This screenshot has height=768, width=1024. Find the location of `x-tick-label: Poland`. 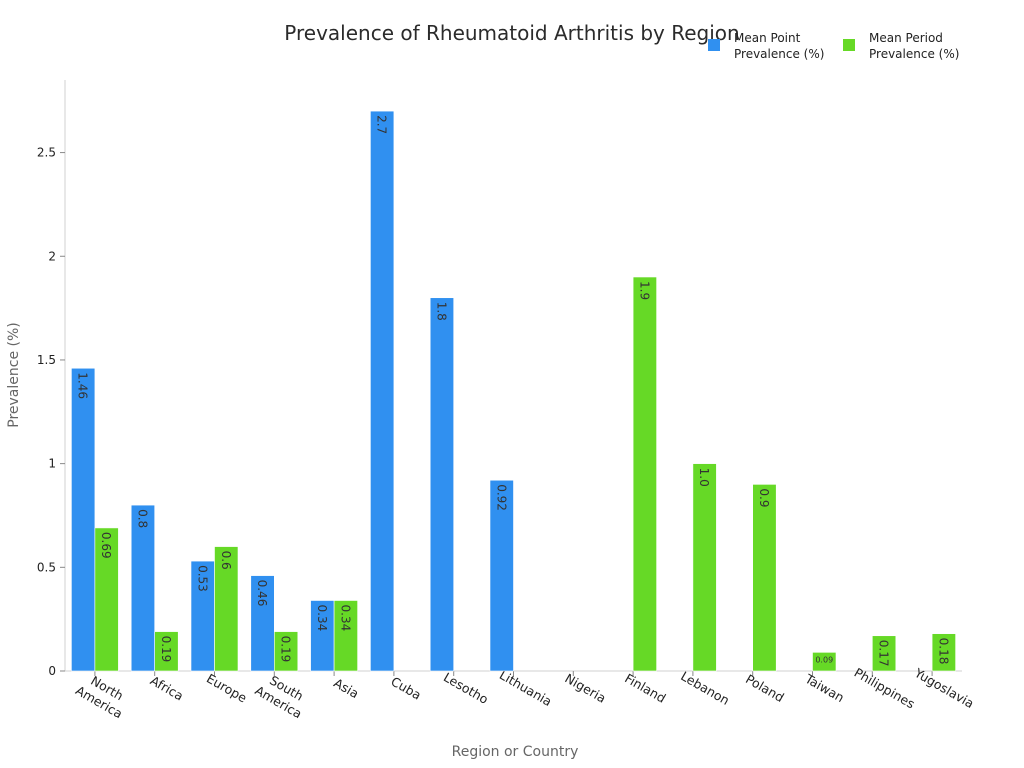

x-tick-label: Poland is located at coordinates (765, 688).